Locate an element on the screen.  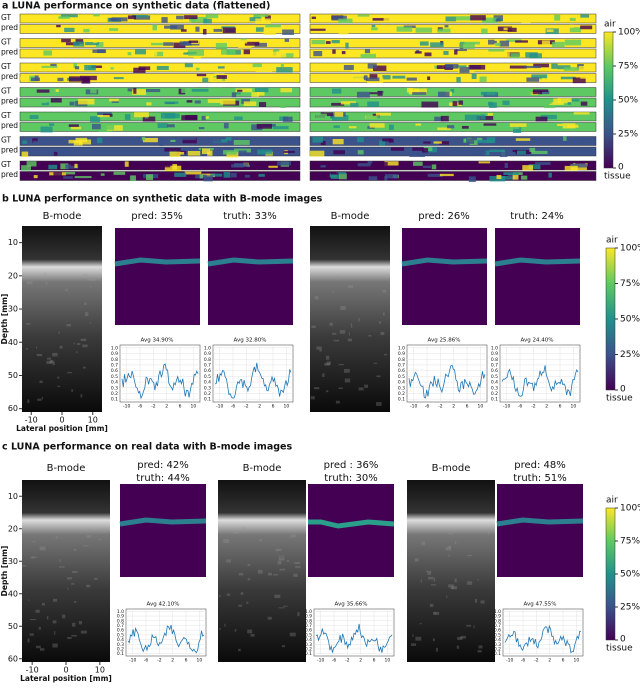
bmode-image is located at coordinates (66, 571).